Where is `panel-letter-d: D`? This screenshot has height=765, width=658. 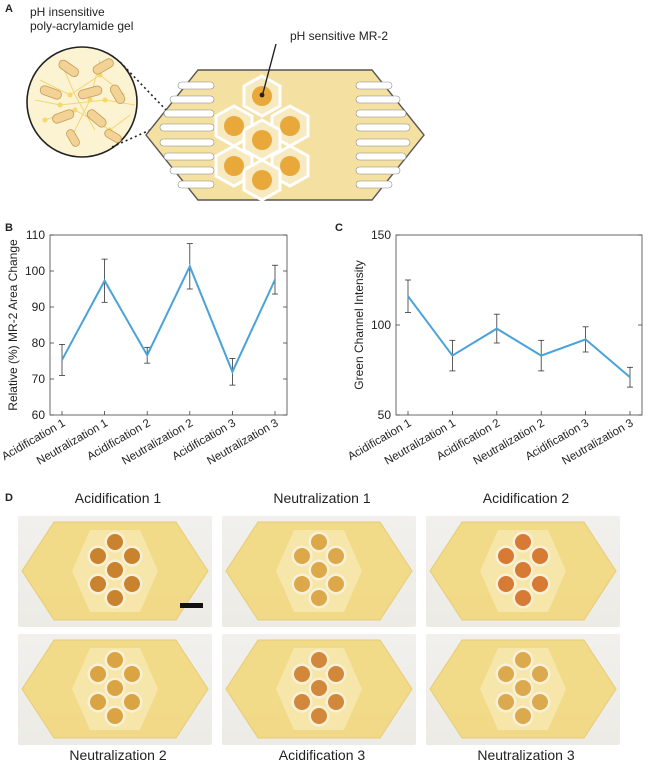
panel-letter-d: D is located at coordinates (9, 498).